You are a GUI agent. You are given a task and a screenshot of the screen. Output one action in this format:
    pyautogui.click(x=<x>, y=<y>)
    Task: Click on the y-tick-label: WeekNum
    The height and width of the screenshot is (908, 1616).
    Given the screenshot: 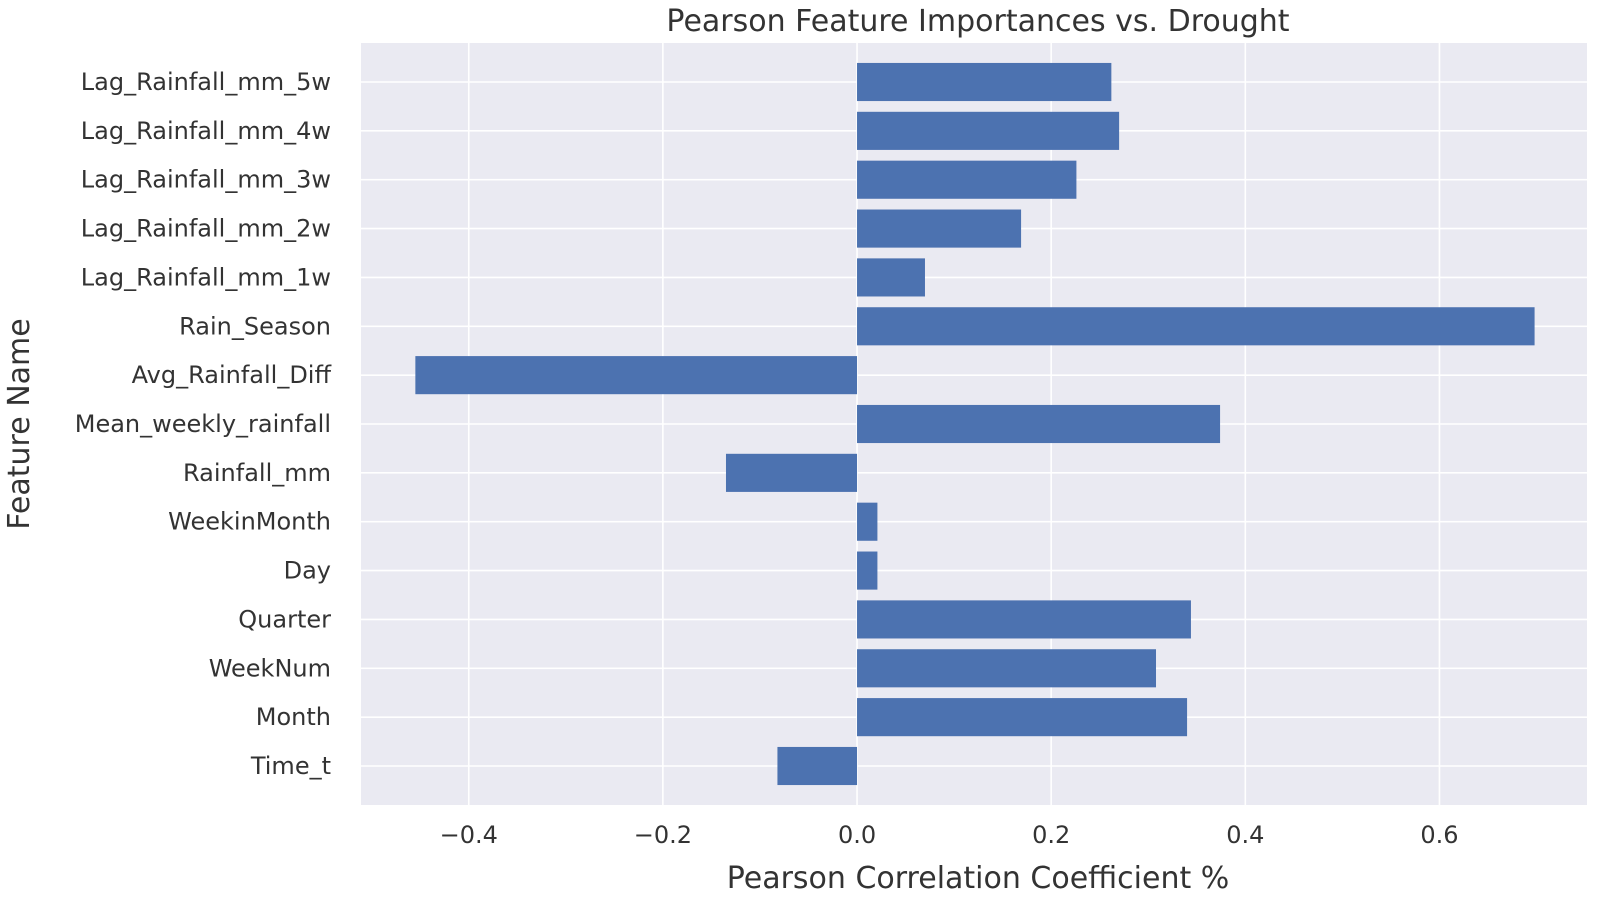 What is the action you would take?
    pyautogui.click(x=270, y=668)
    